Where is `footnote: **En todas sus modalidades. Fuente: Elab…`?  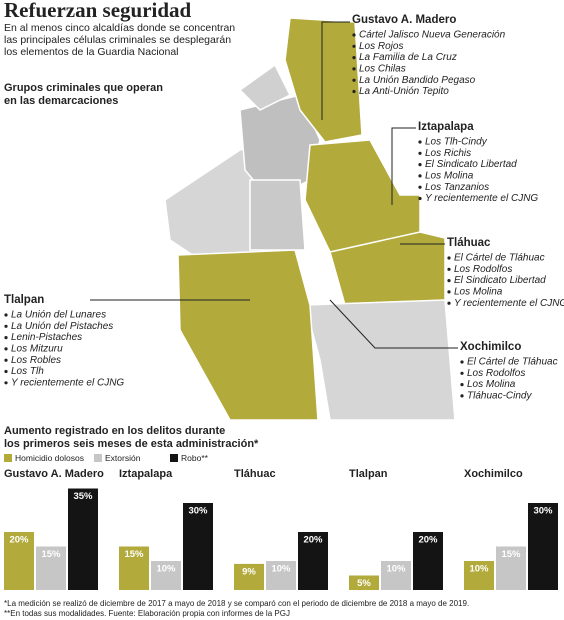 footnote: **En todas sus modalidades. Fuente: Elab… is located at coordinates (147, 613).